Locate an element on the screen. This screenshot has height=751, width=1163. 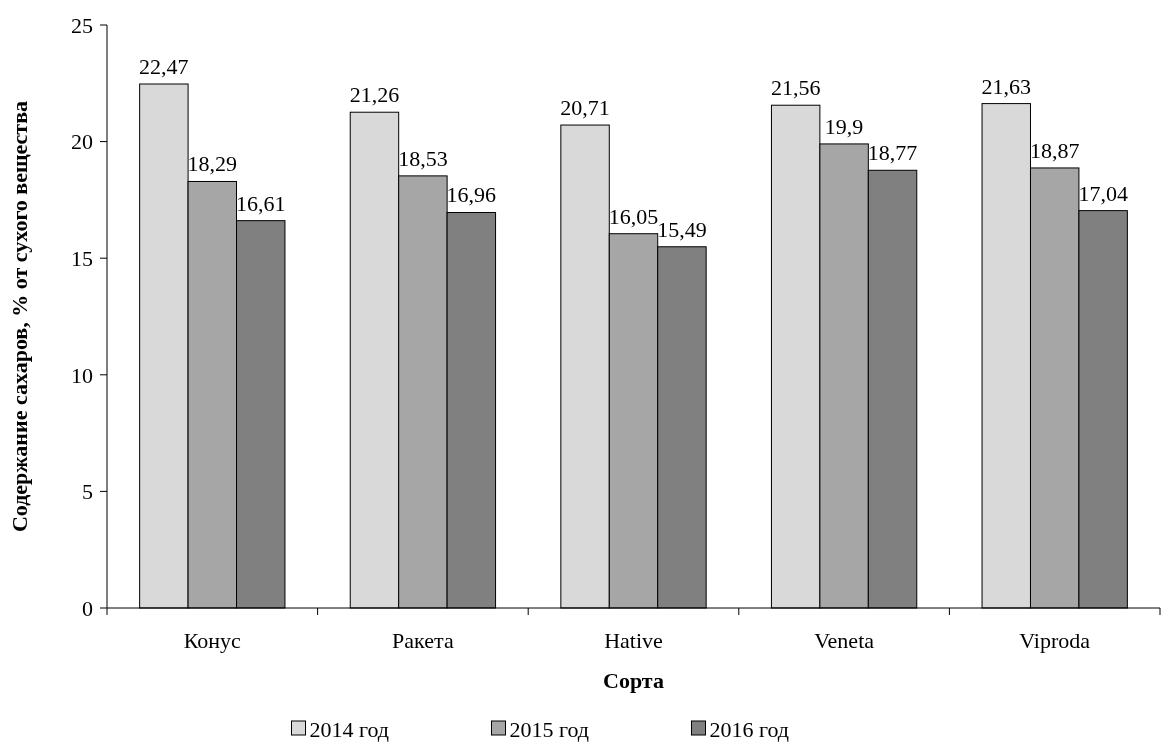
legend-label: 2016 год is located at coordinates (749, 729).